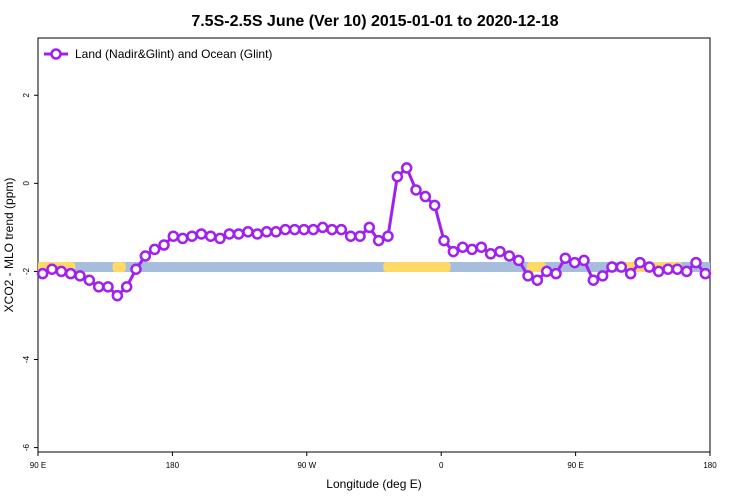 This screenshot has width=750, height=500. What do you see at coordinates (26, 94) in the screenshot?
I see `y-tick-label: 2` at bounding box center [26, 94].